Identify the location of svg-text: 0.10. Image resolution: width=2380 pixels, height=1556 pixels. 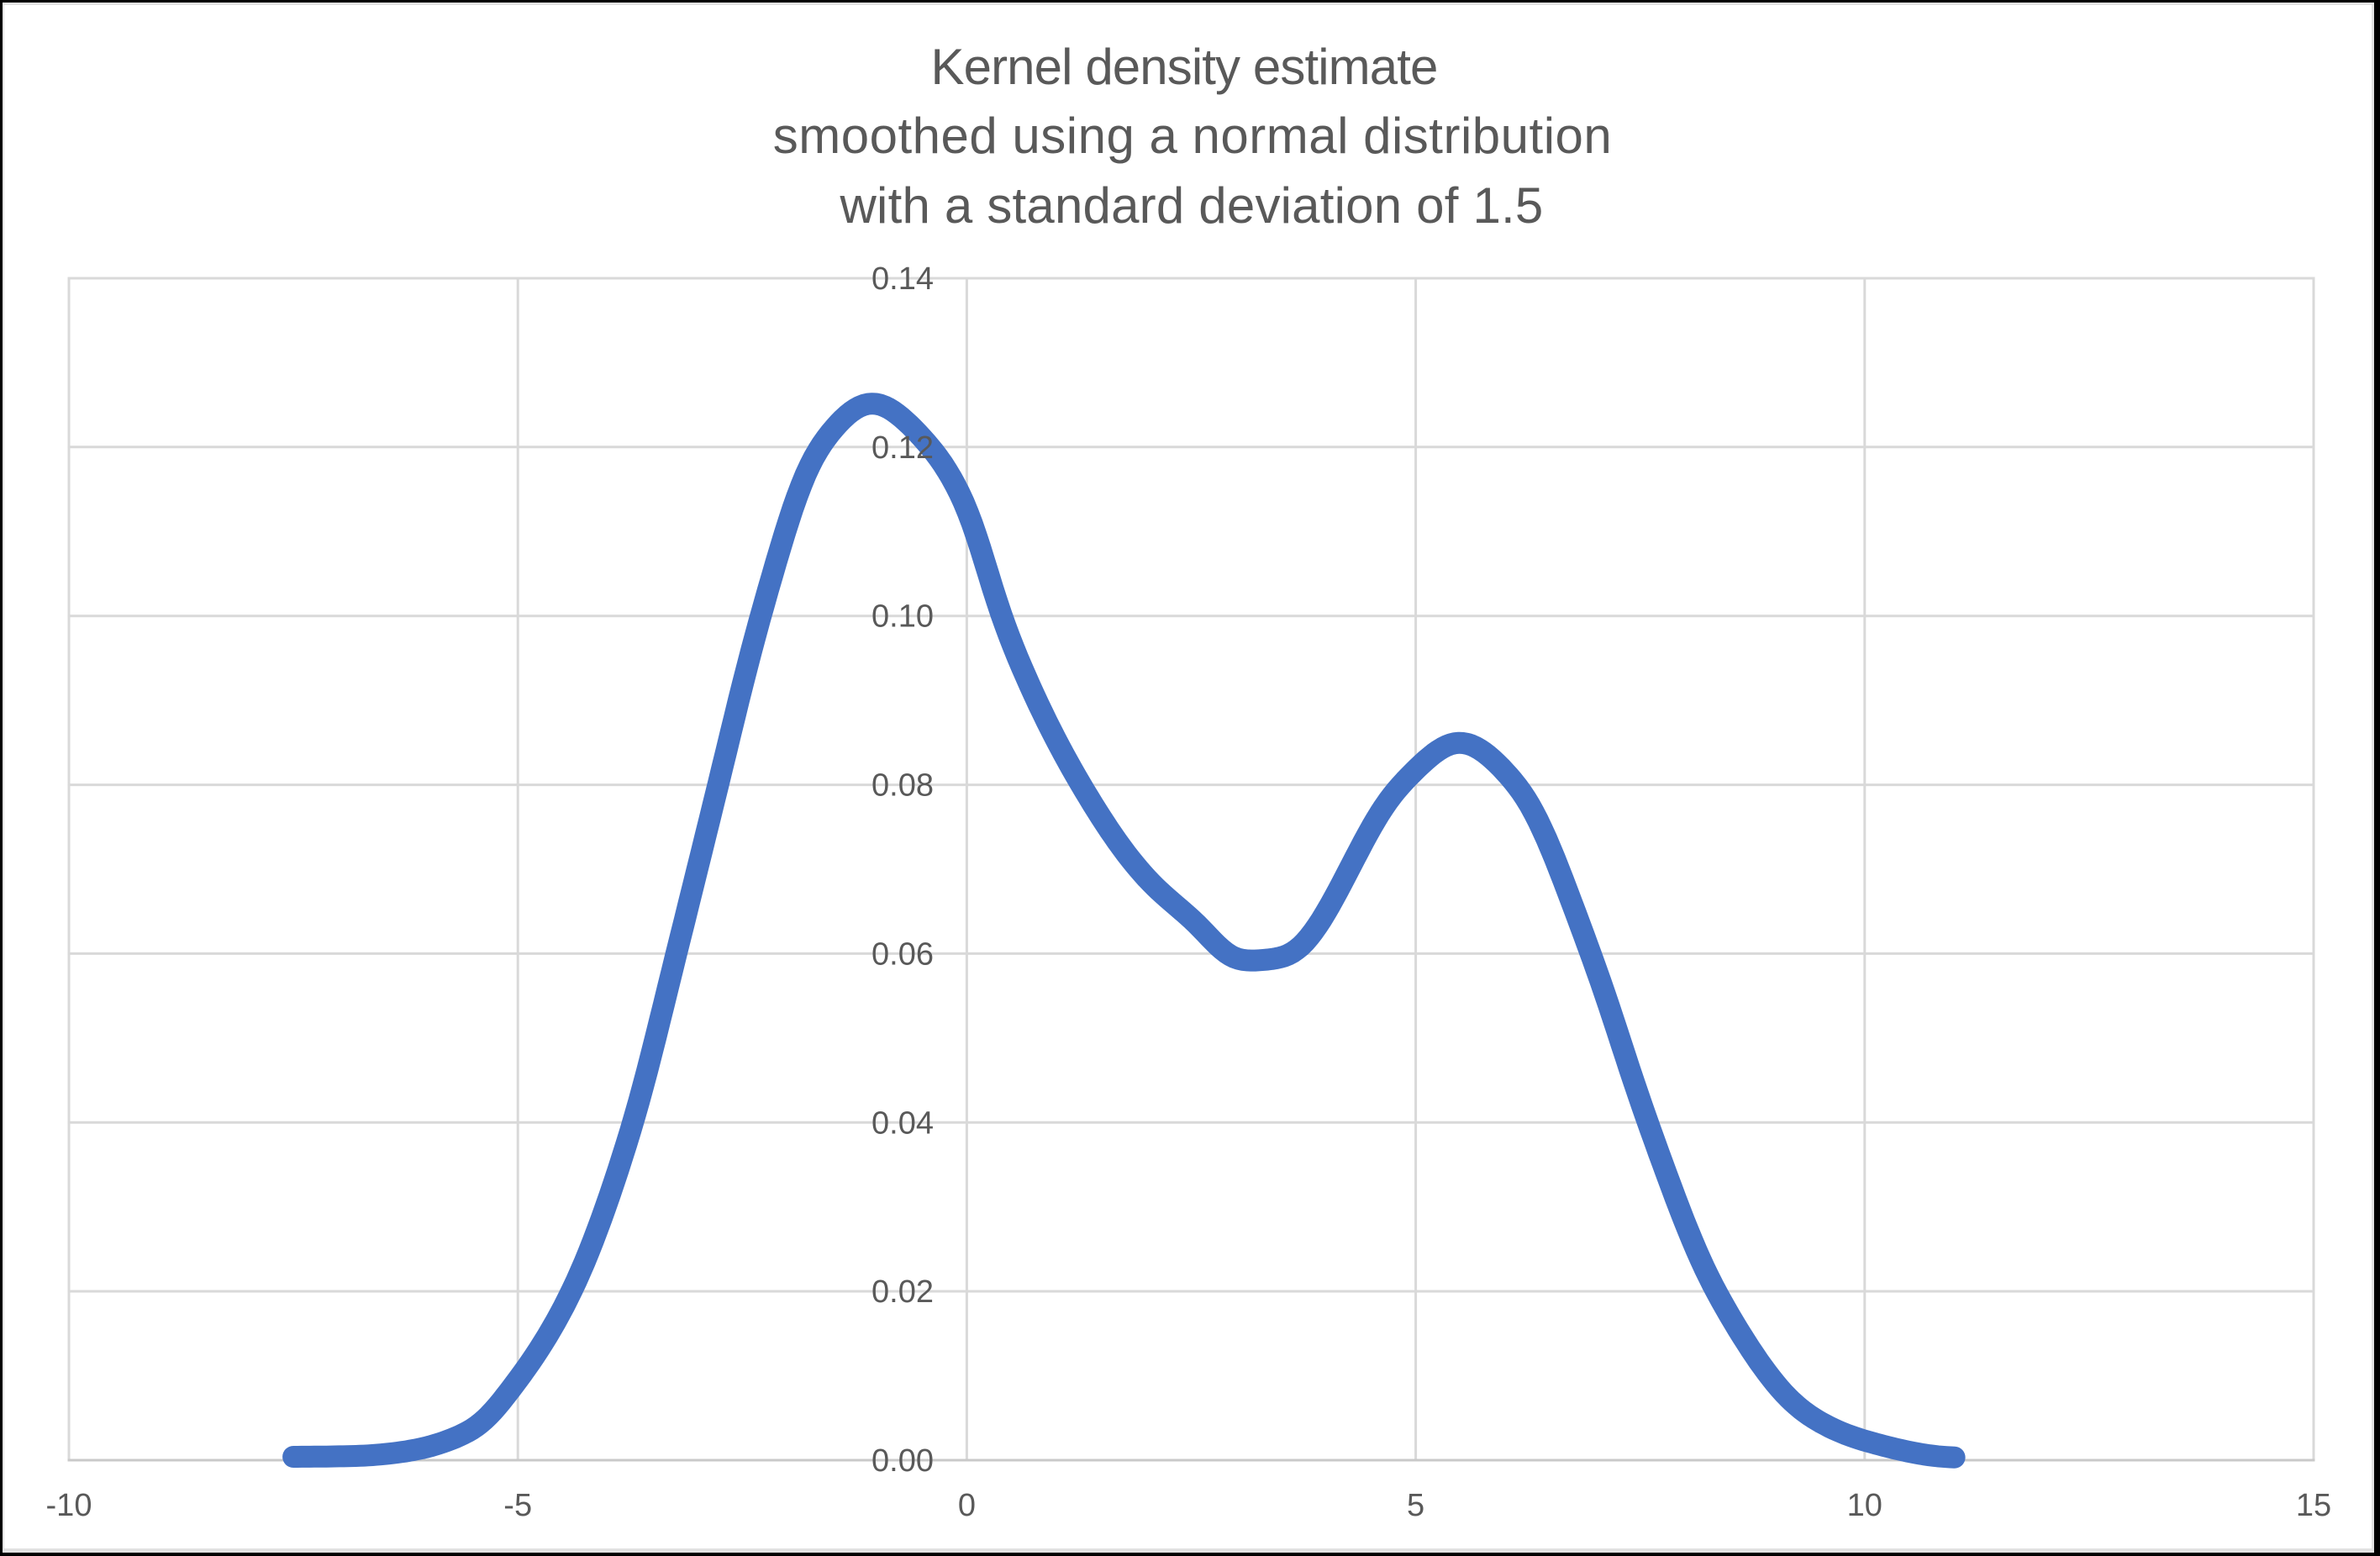
(902, 617).